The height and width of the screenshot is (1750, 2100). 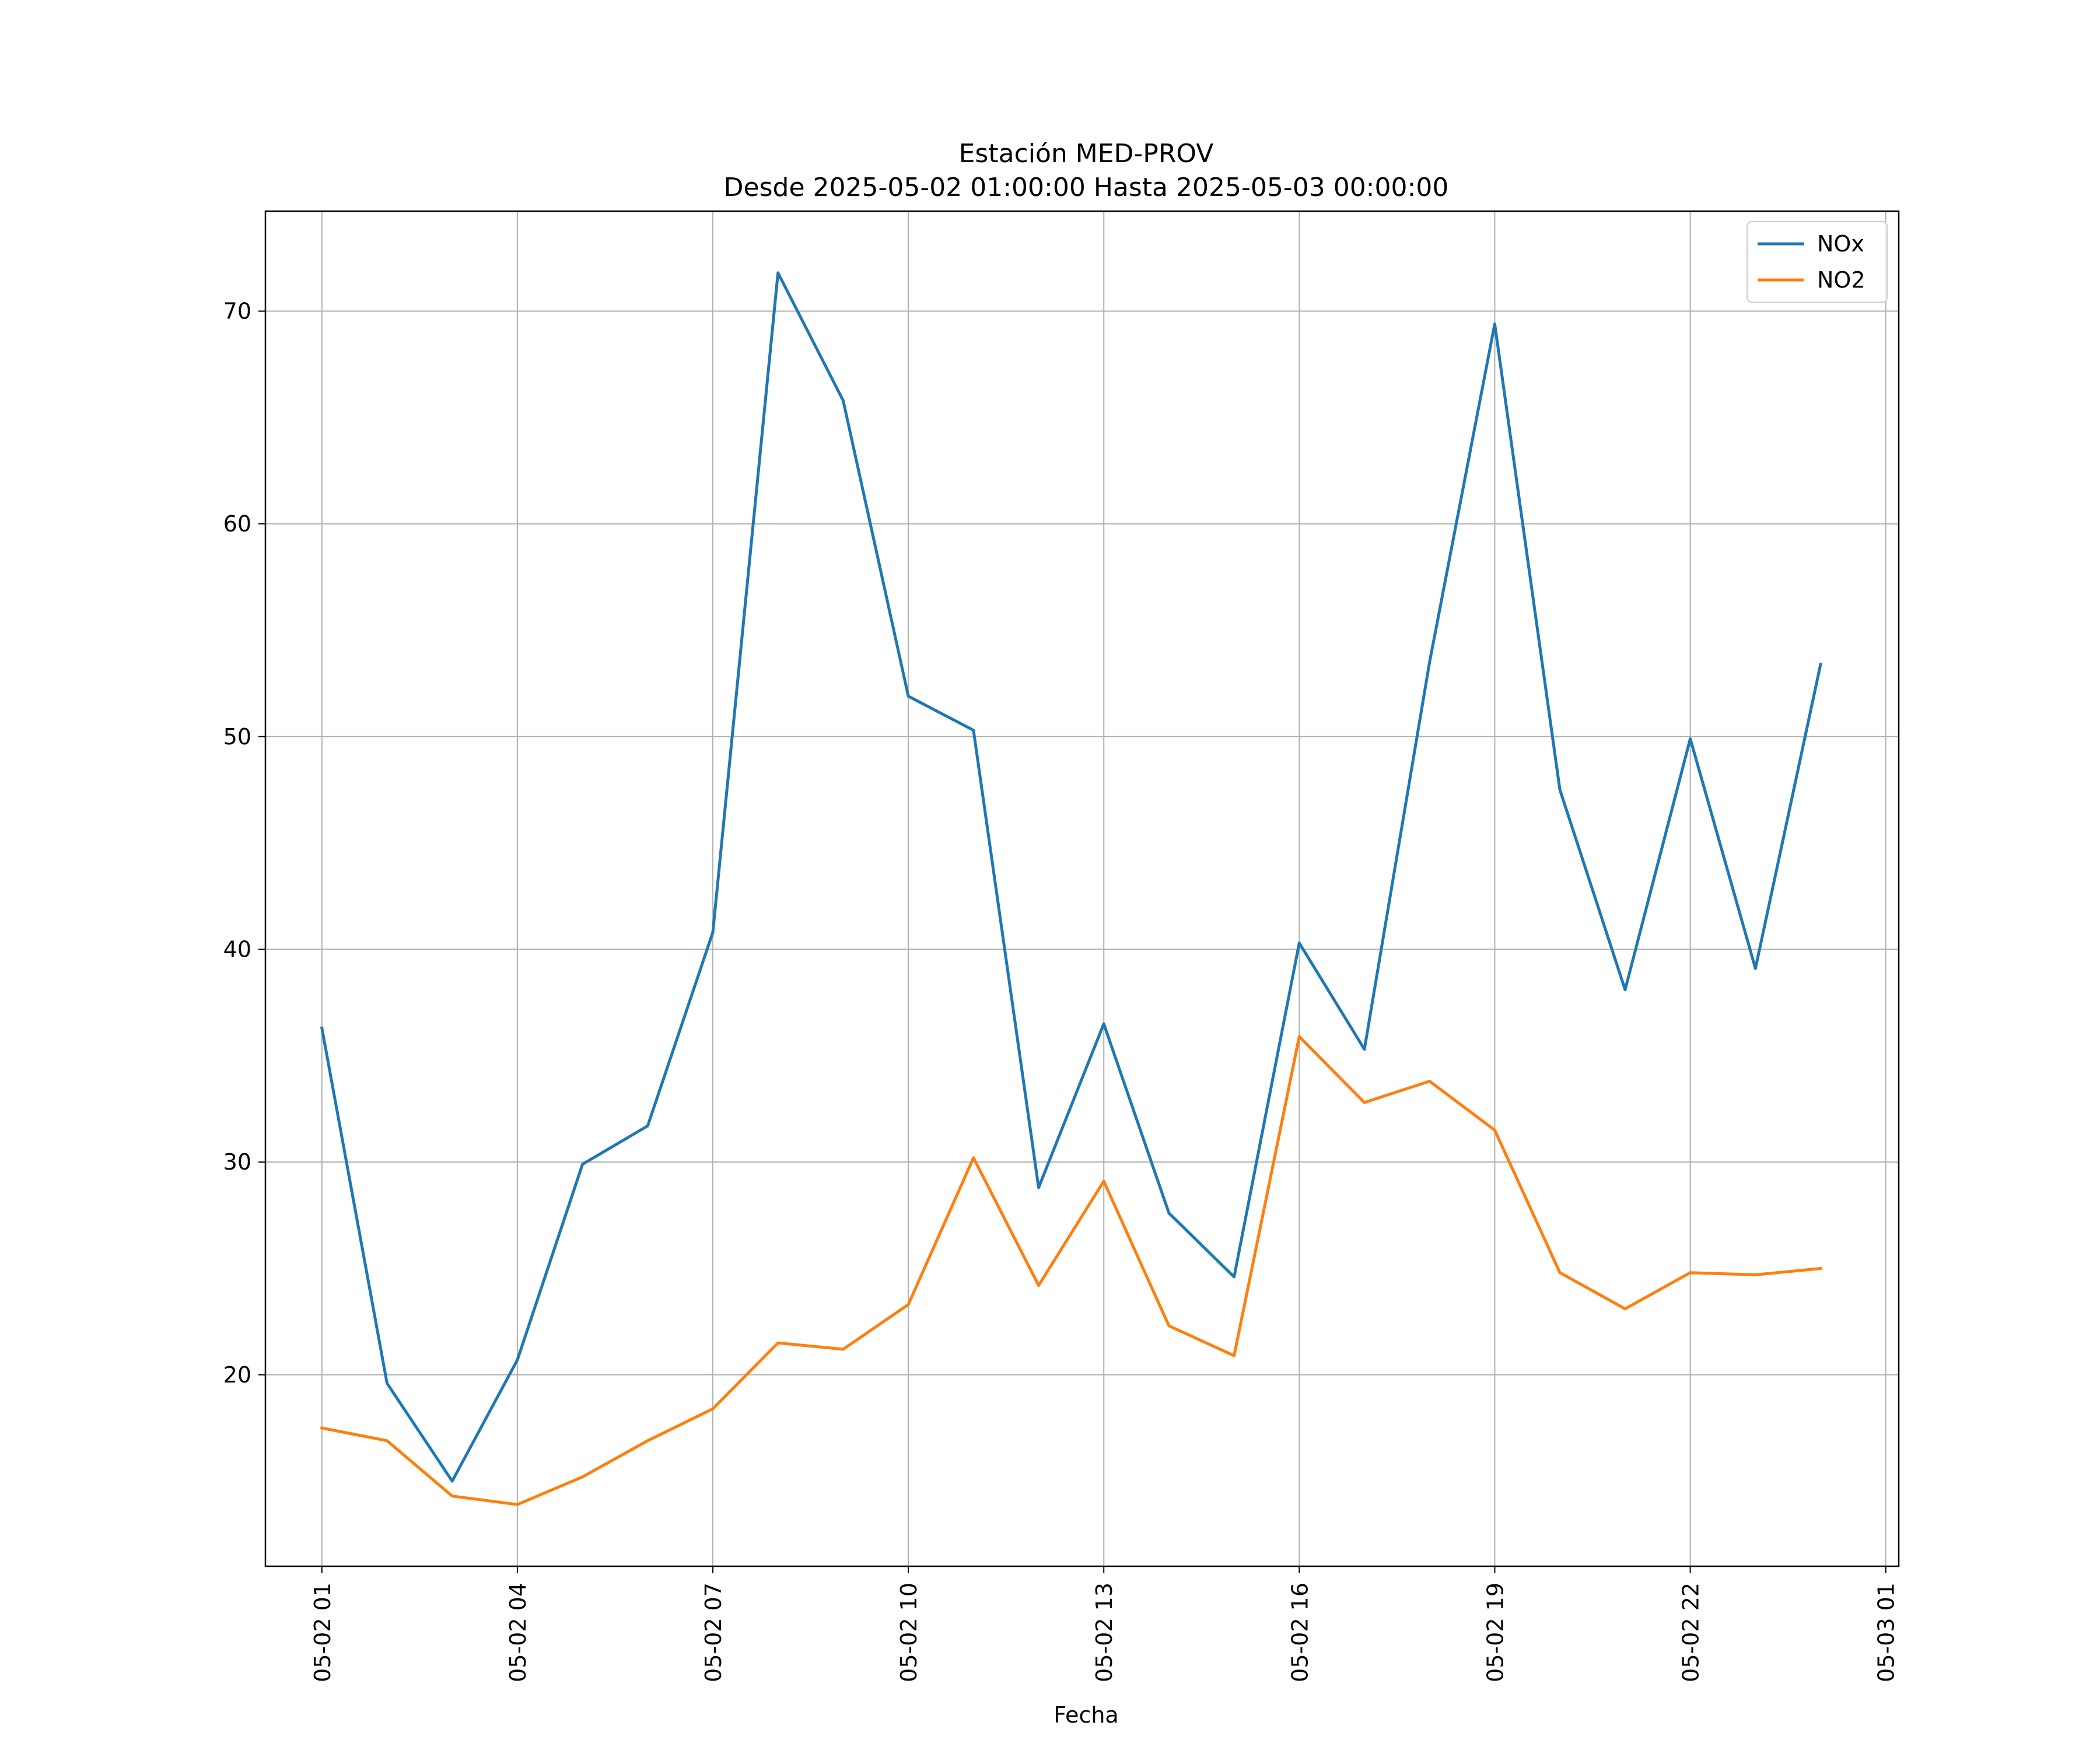 What do you see at coordinates (237, 311) in the screenshot?
I see `y-tick-label: 70` at bounding box center [237, 311].